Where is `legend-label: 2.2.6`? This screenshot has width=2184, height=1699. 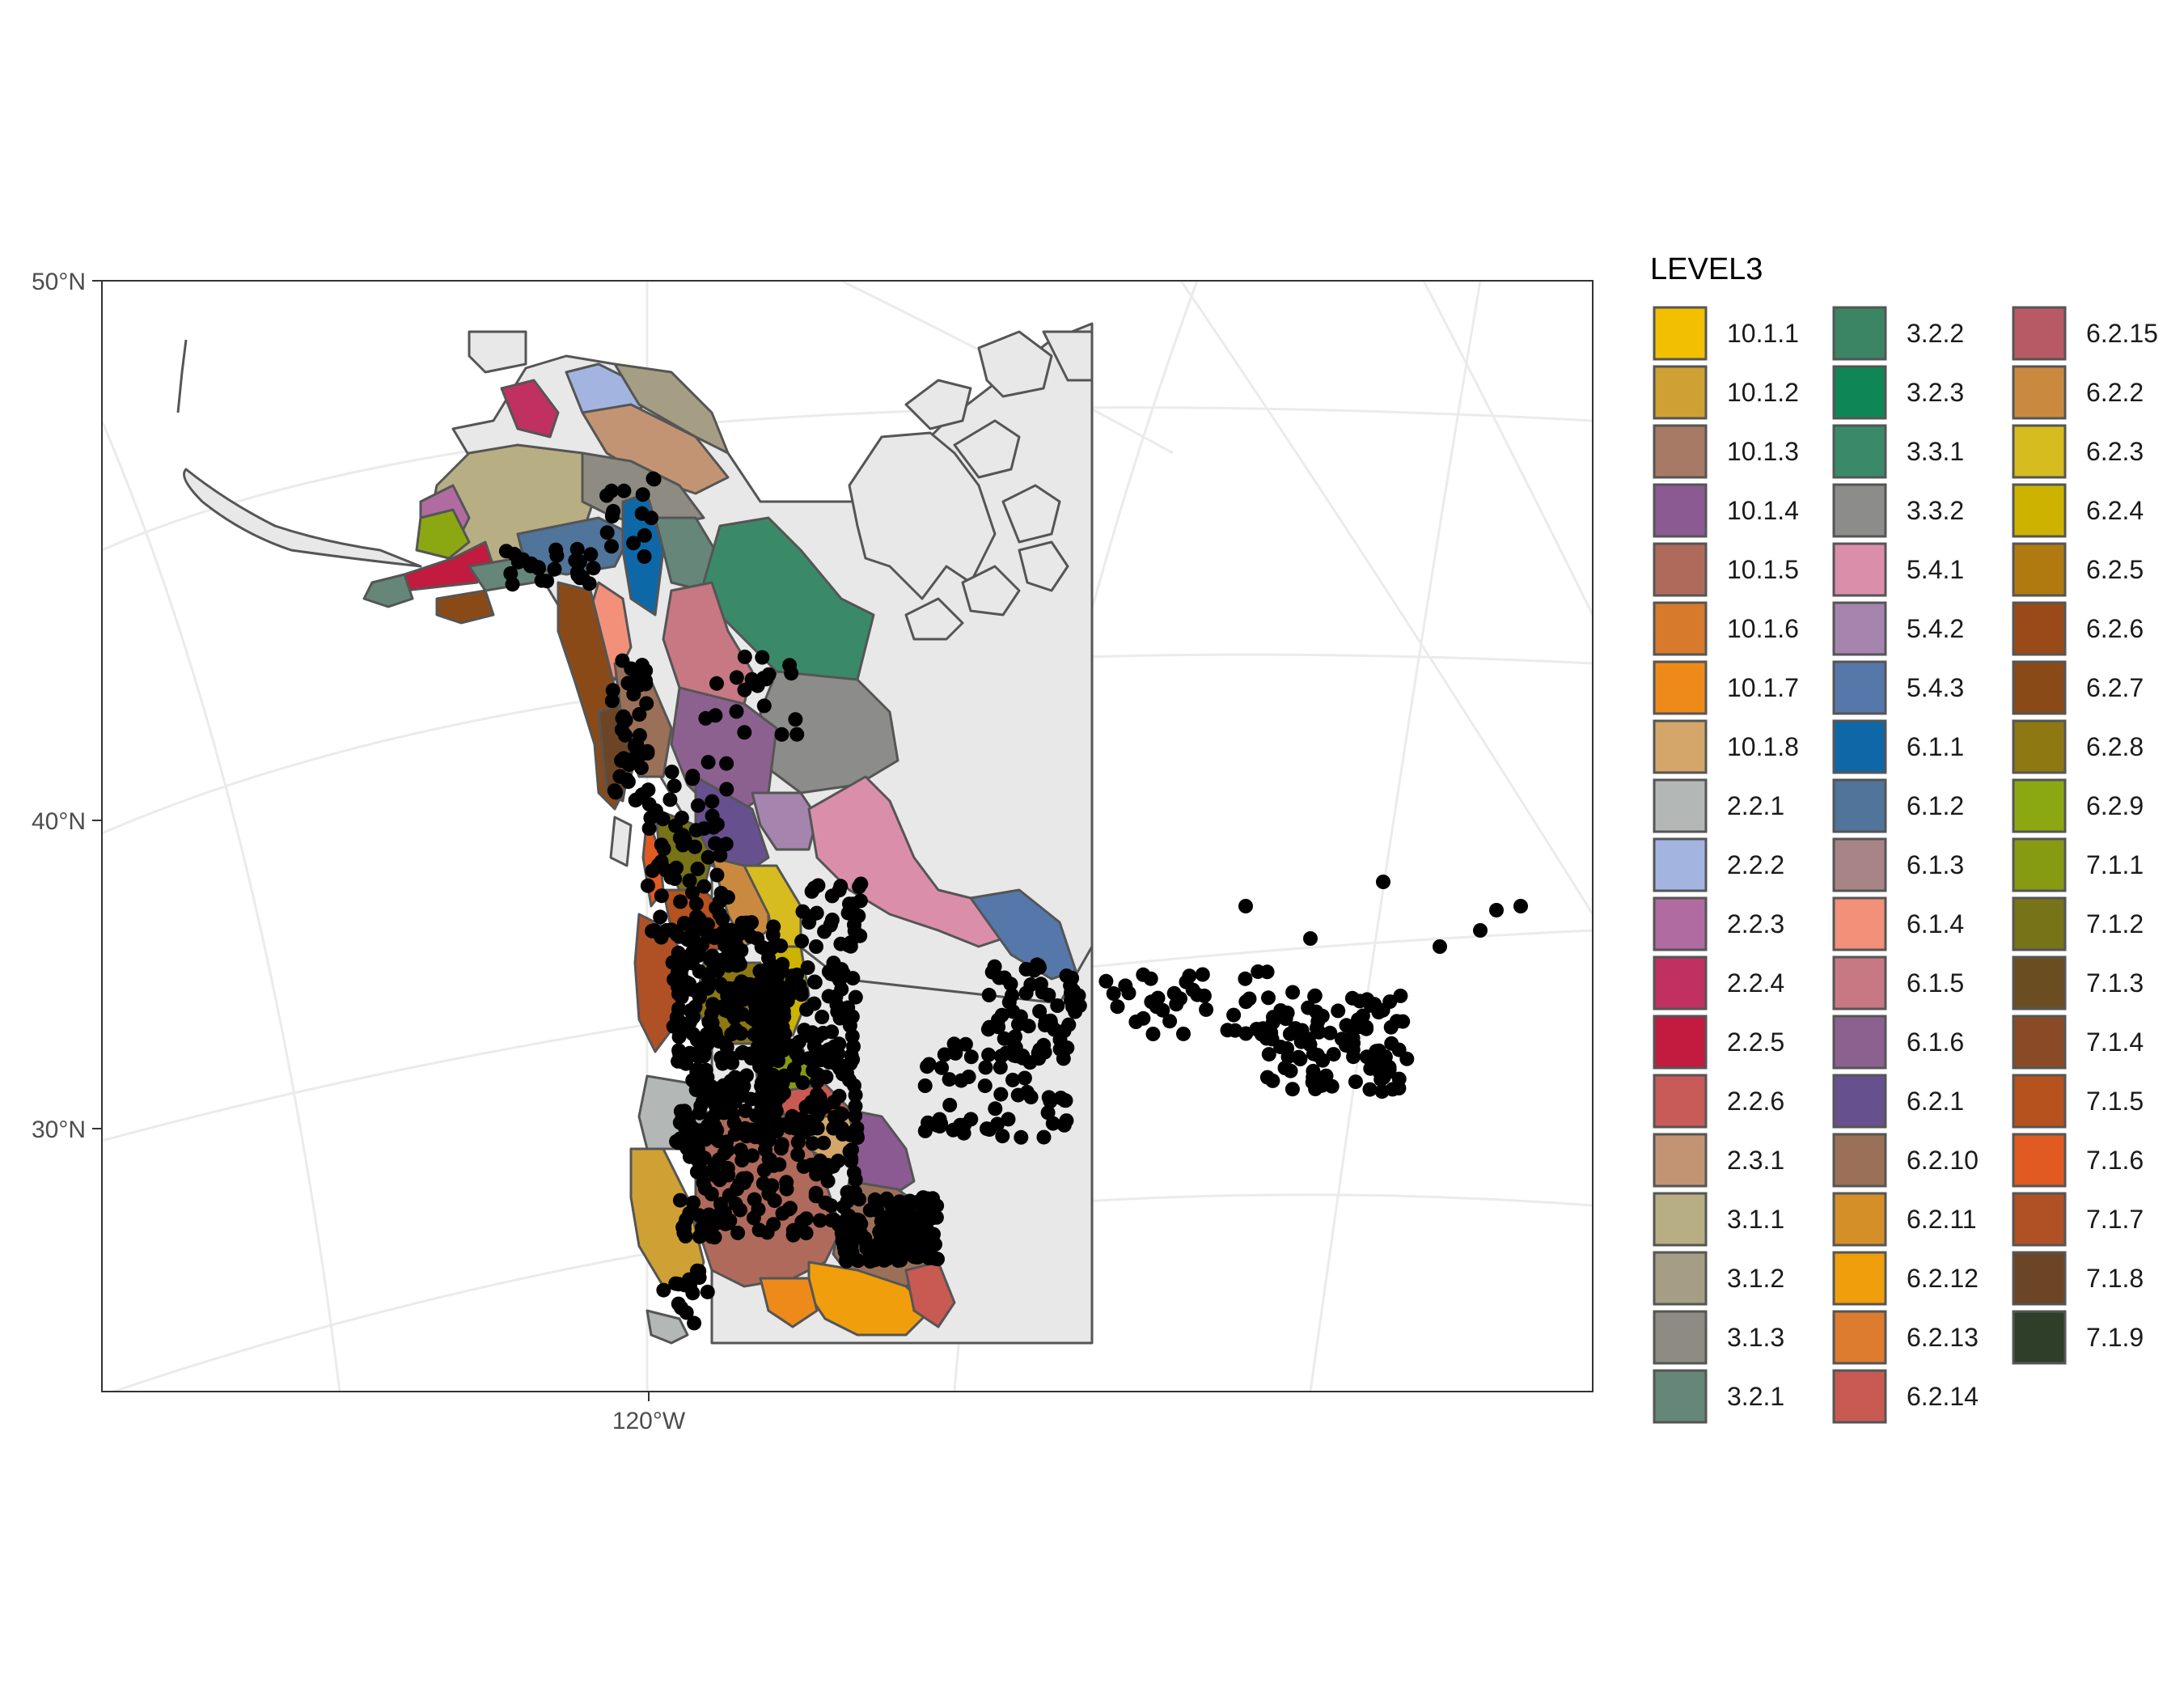 legend-label: 2.2.6 is located at coordinates (1756, 1101).